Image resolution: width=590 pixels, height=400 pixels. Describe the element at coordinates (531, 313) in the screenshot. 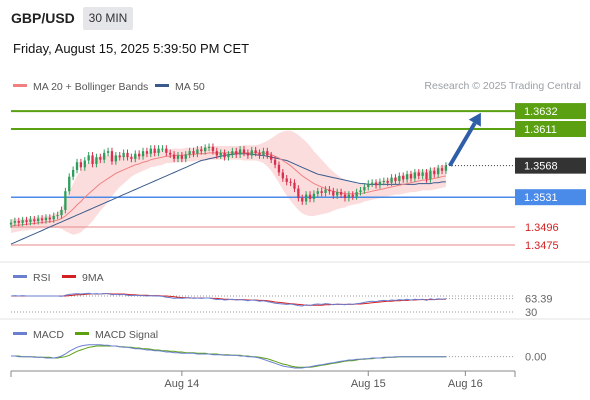

I see `rsi-level-label: 30` at that location.